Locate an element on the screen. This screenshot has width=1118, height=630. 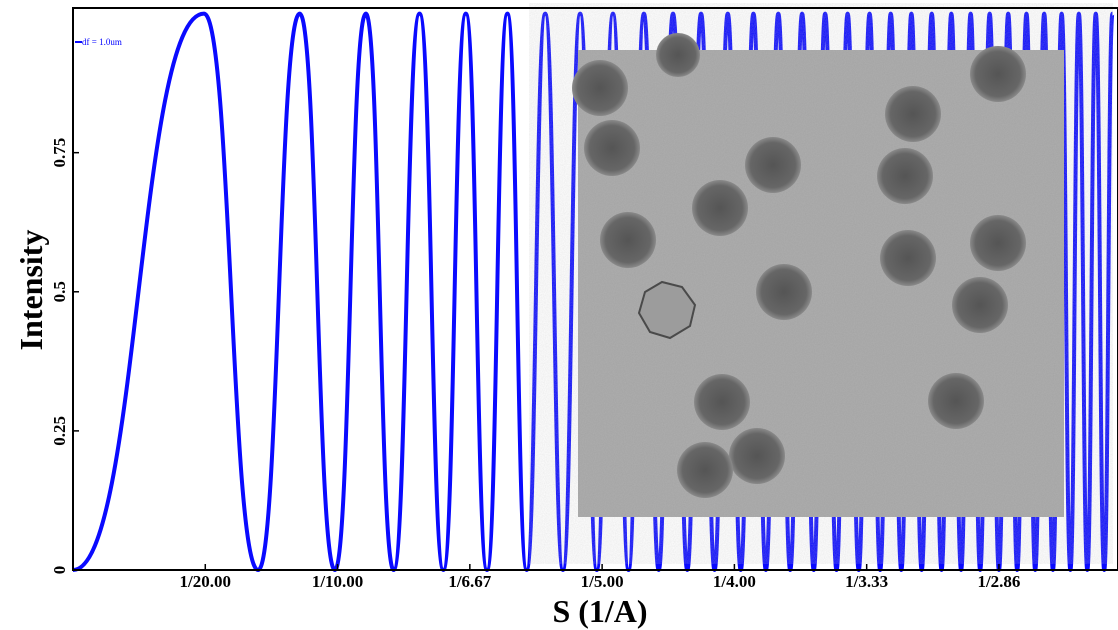
x-tick-label: 1/4.00 is located at coordinates (734, 581).